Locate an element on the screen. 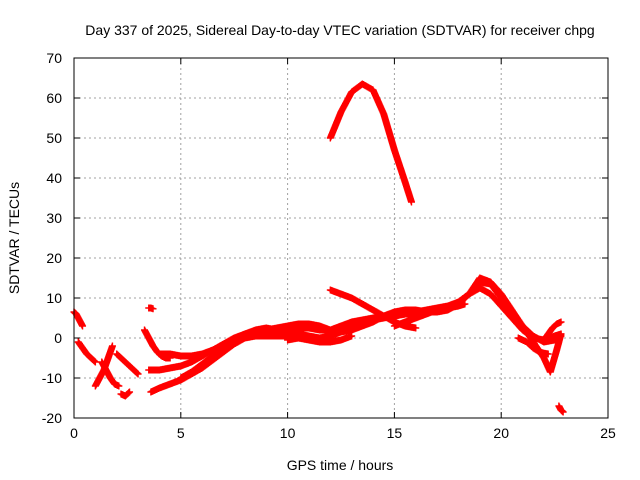 The image size is (640, 480). series-s17 is located at coordinates (552, 331).